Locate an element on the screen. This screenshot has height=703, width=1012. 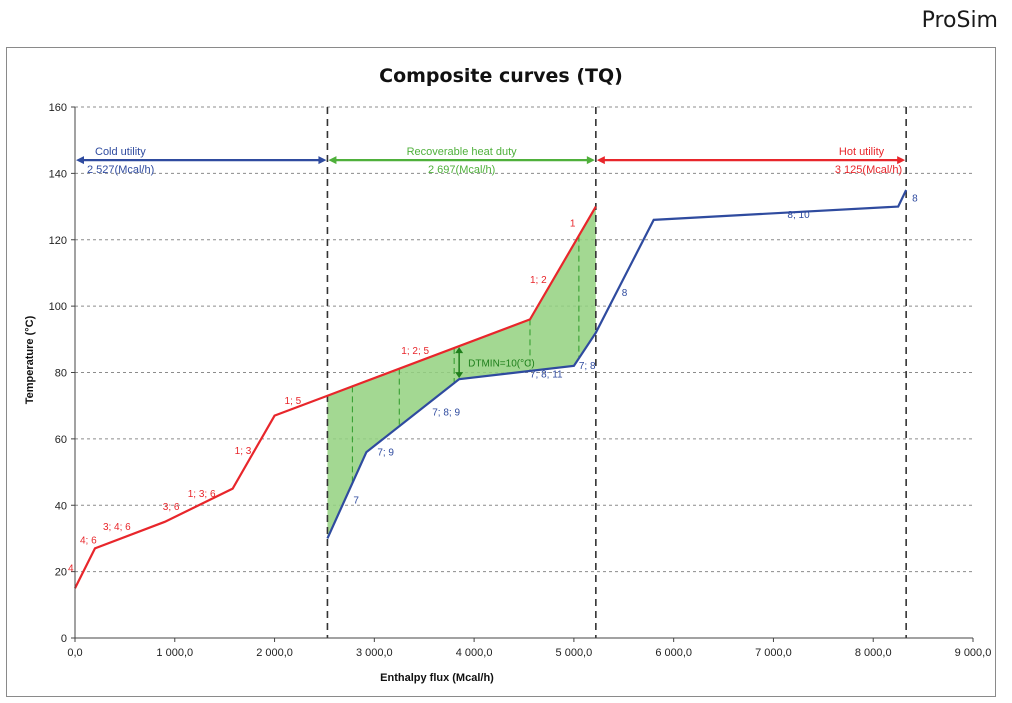
y-tick-label: 60 is located at coordinates (61, 440).